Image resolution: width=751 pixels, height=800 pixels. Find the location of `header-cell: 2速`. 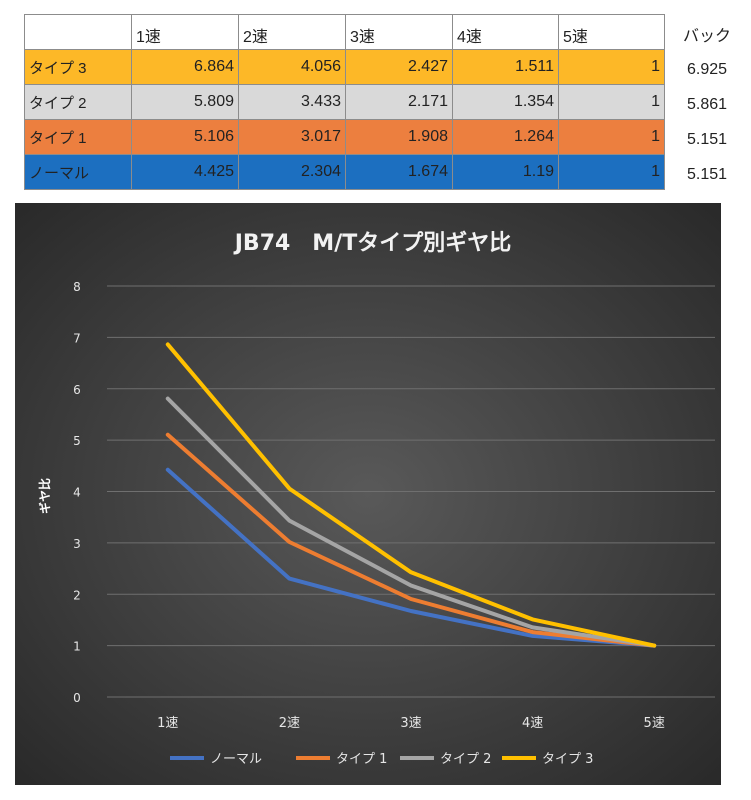

header-cell: 2速 is located at coordinates (292, 32).